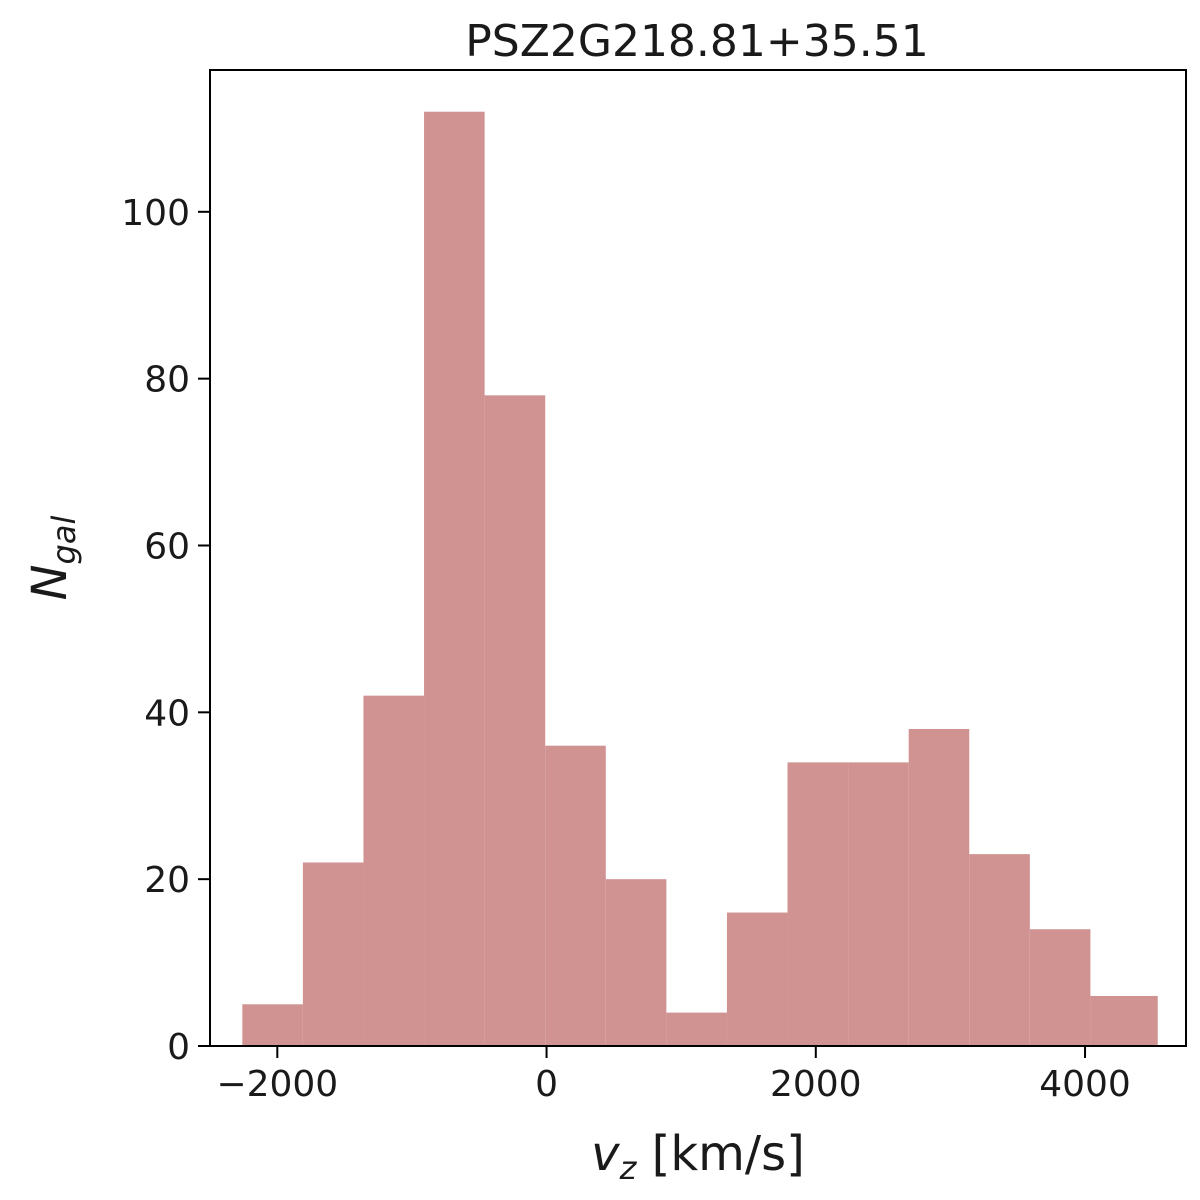  Describe the element at coordinates (167, 546) in the screenshot. I see `y-tick-label: 60` at that location.